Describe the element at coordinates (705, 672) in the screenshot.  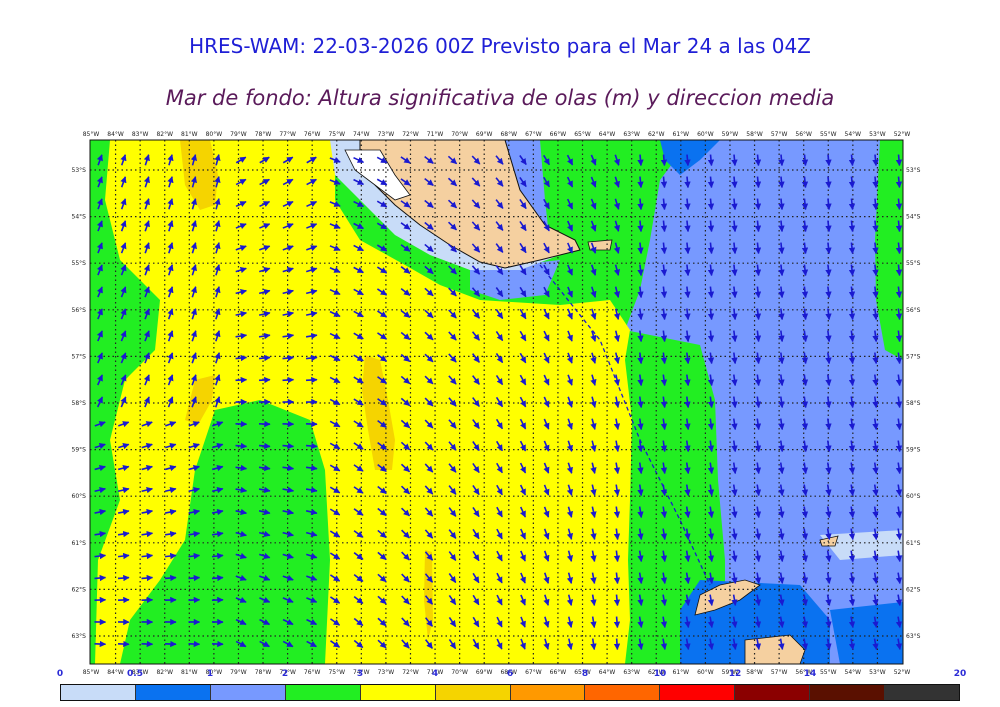
I see `lon-label-bottom: 60°W` at that location.